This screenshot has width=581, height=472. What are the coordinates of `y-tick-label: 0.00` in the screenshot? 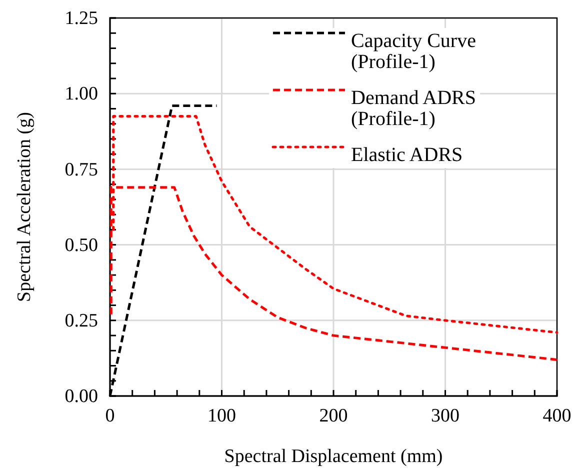 It's located at (81, 397).